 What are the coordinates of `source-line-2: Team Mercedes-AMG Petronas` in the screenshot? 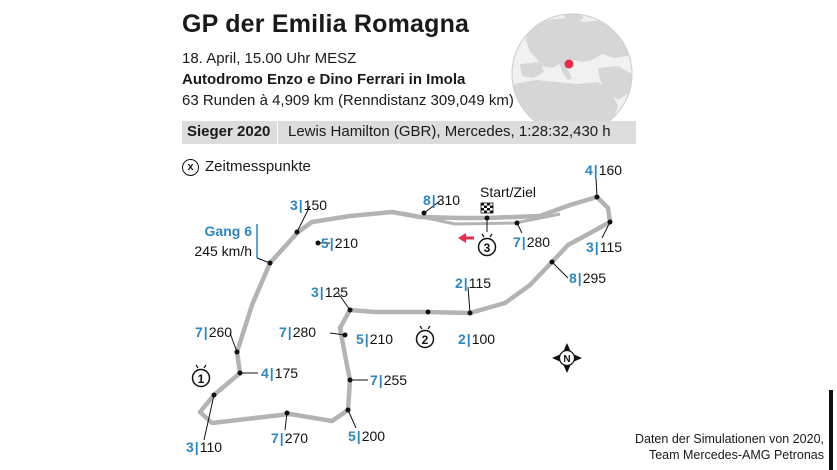 It's located at (736, 455).